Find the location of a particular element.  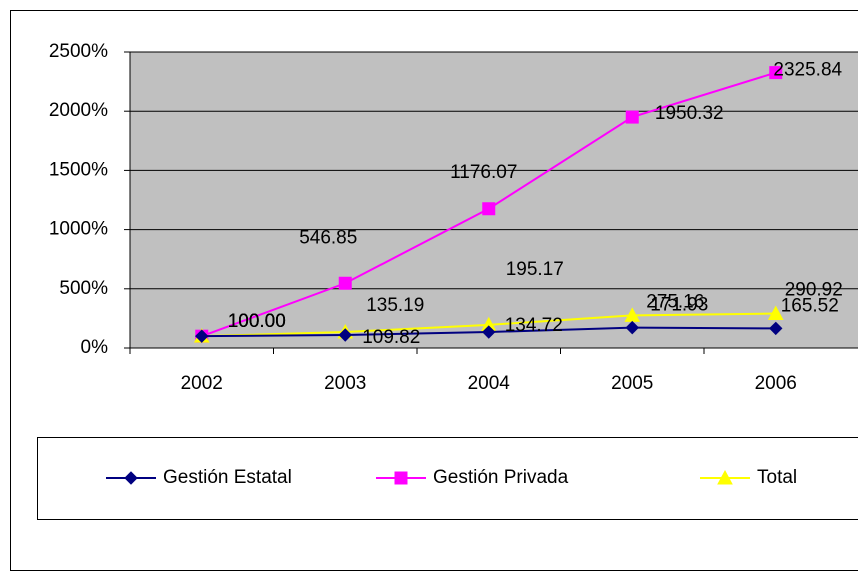

data-label: 171.93 is located at coordinates (679, 305).